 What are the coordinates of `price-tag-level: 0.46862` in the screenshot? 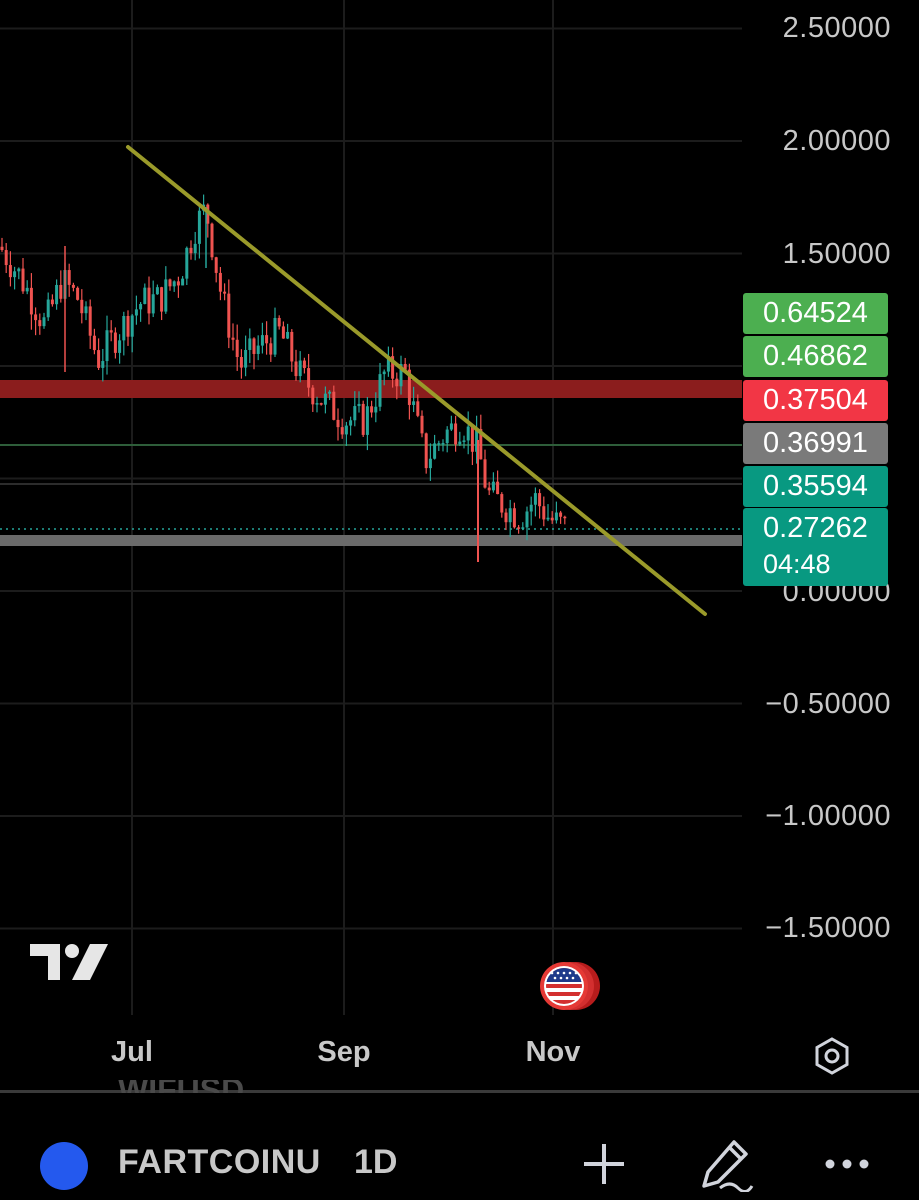 It's located at (815, 356).